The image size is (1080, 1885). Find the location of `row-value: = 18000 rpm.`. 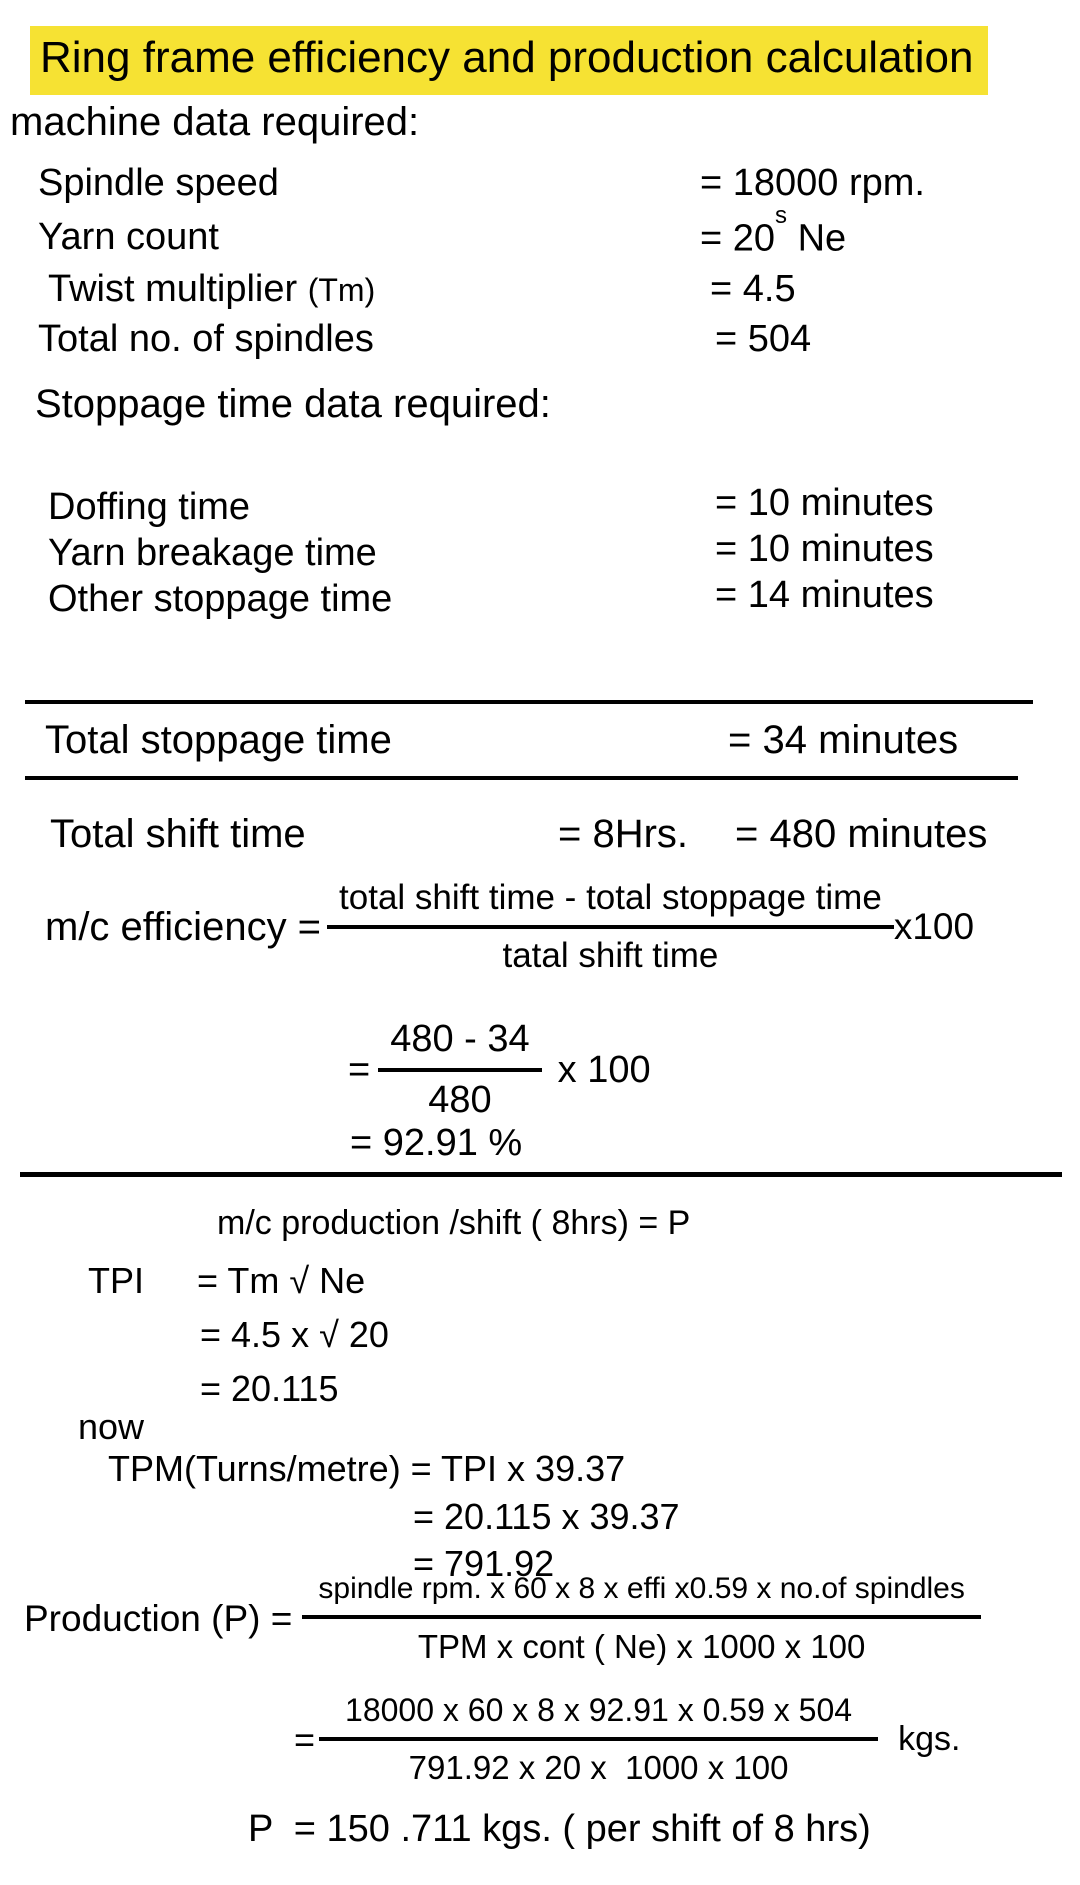

row-value: = 18000 rpm. is located at coordinates (812, 183).